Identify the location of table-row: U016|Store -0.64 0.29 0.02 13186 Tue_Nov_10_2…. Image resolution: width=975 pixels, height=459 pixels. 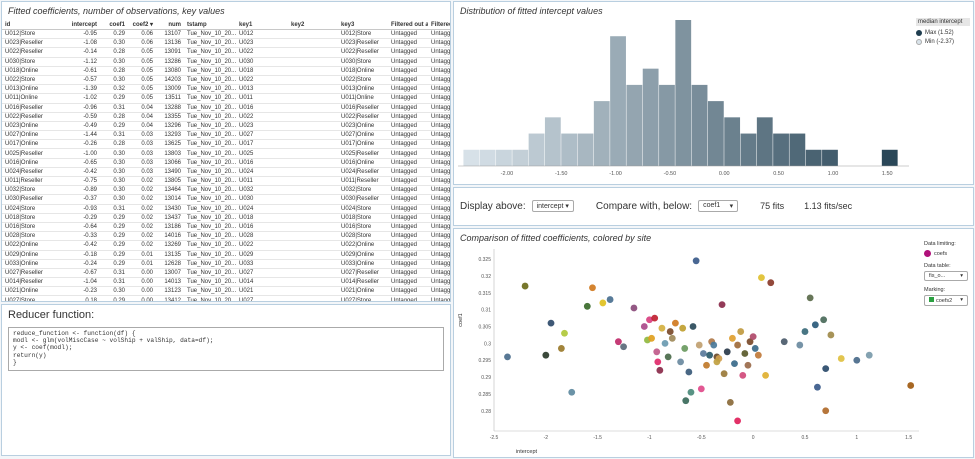
(226, 227).